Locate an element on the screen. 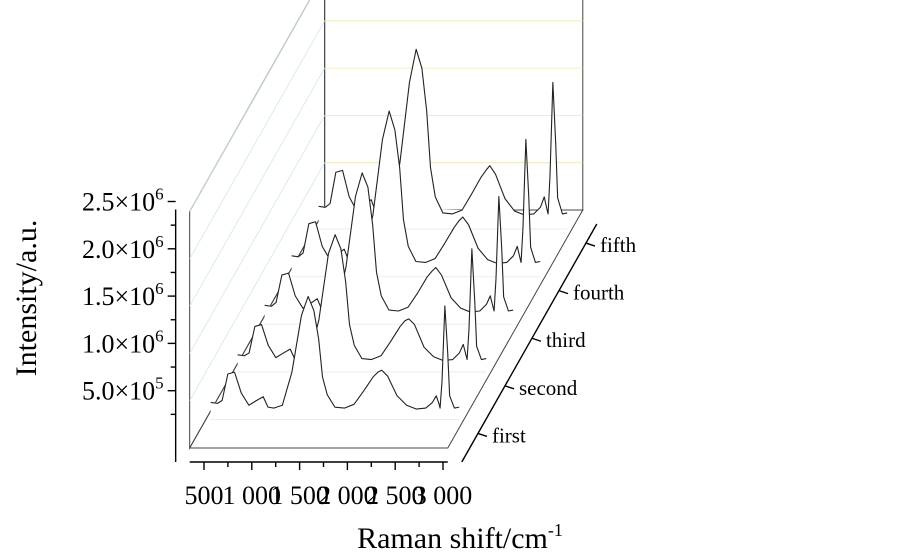 The width and height of the screenshot is (900, 559). x-tick-label: 3 000 is located at coordinates (443, 495).